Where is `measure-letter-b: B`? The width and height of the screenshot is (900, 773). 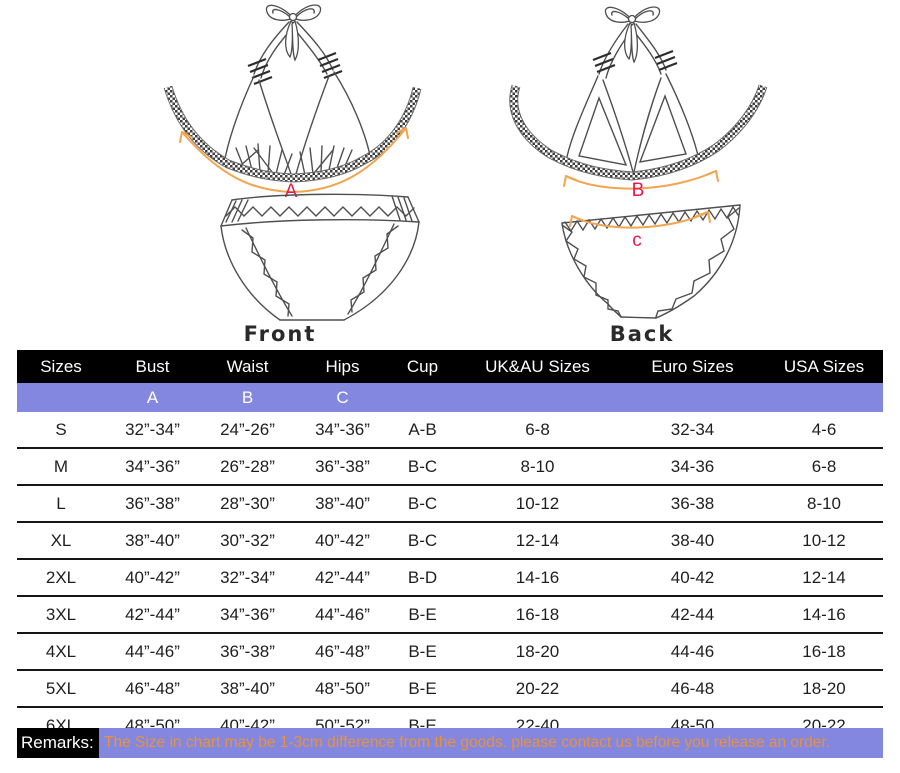
measure-letter-b: B is located at coordinates (247, 397).